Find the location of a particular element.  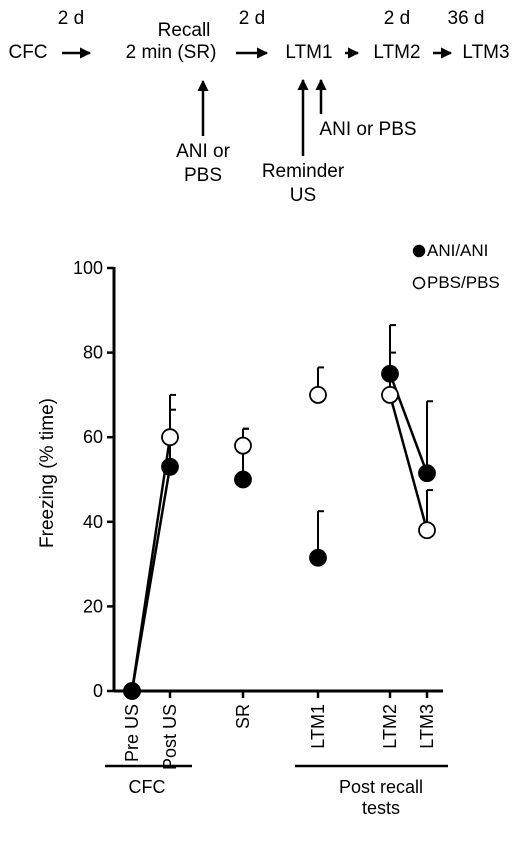

y-tick-label: 60 is located at coordinates (93, 437).